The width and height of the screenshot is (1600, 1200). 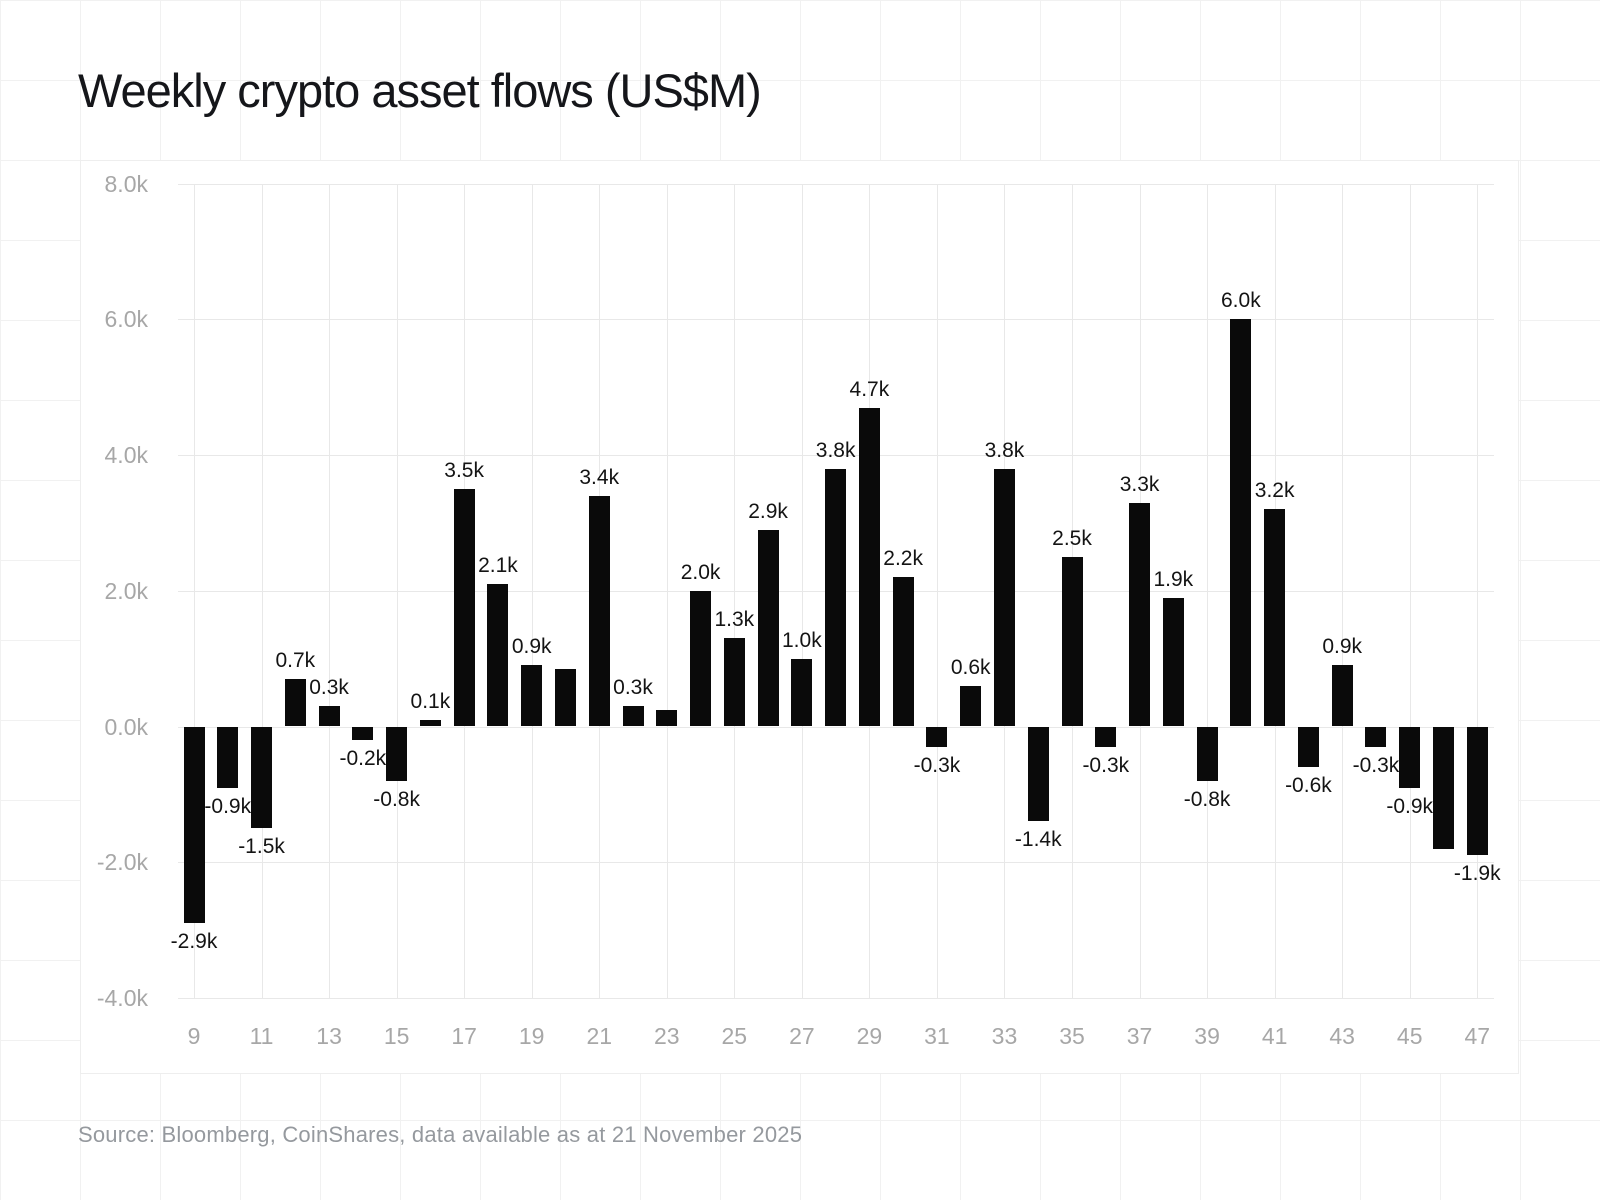 I want to click on x-tick-label: 37, so click(x=1139, y=1036).